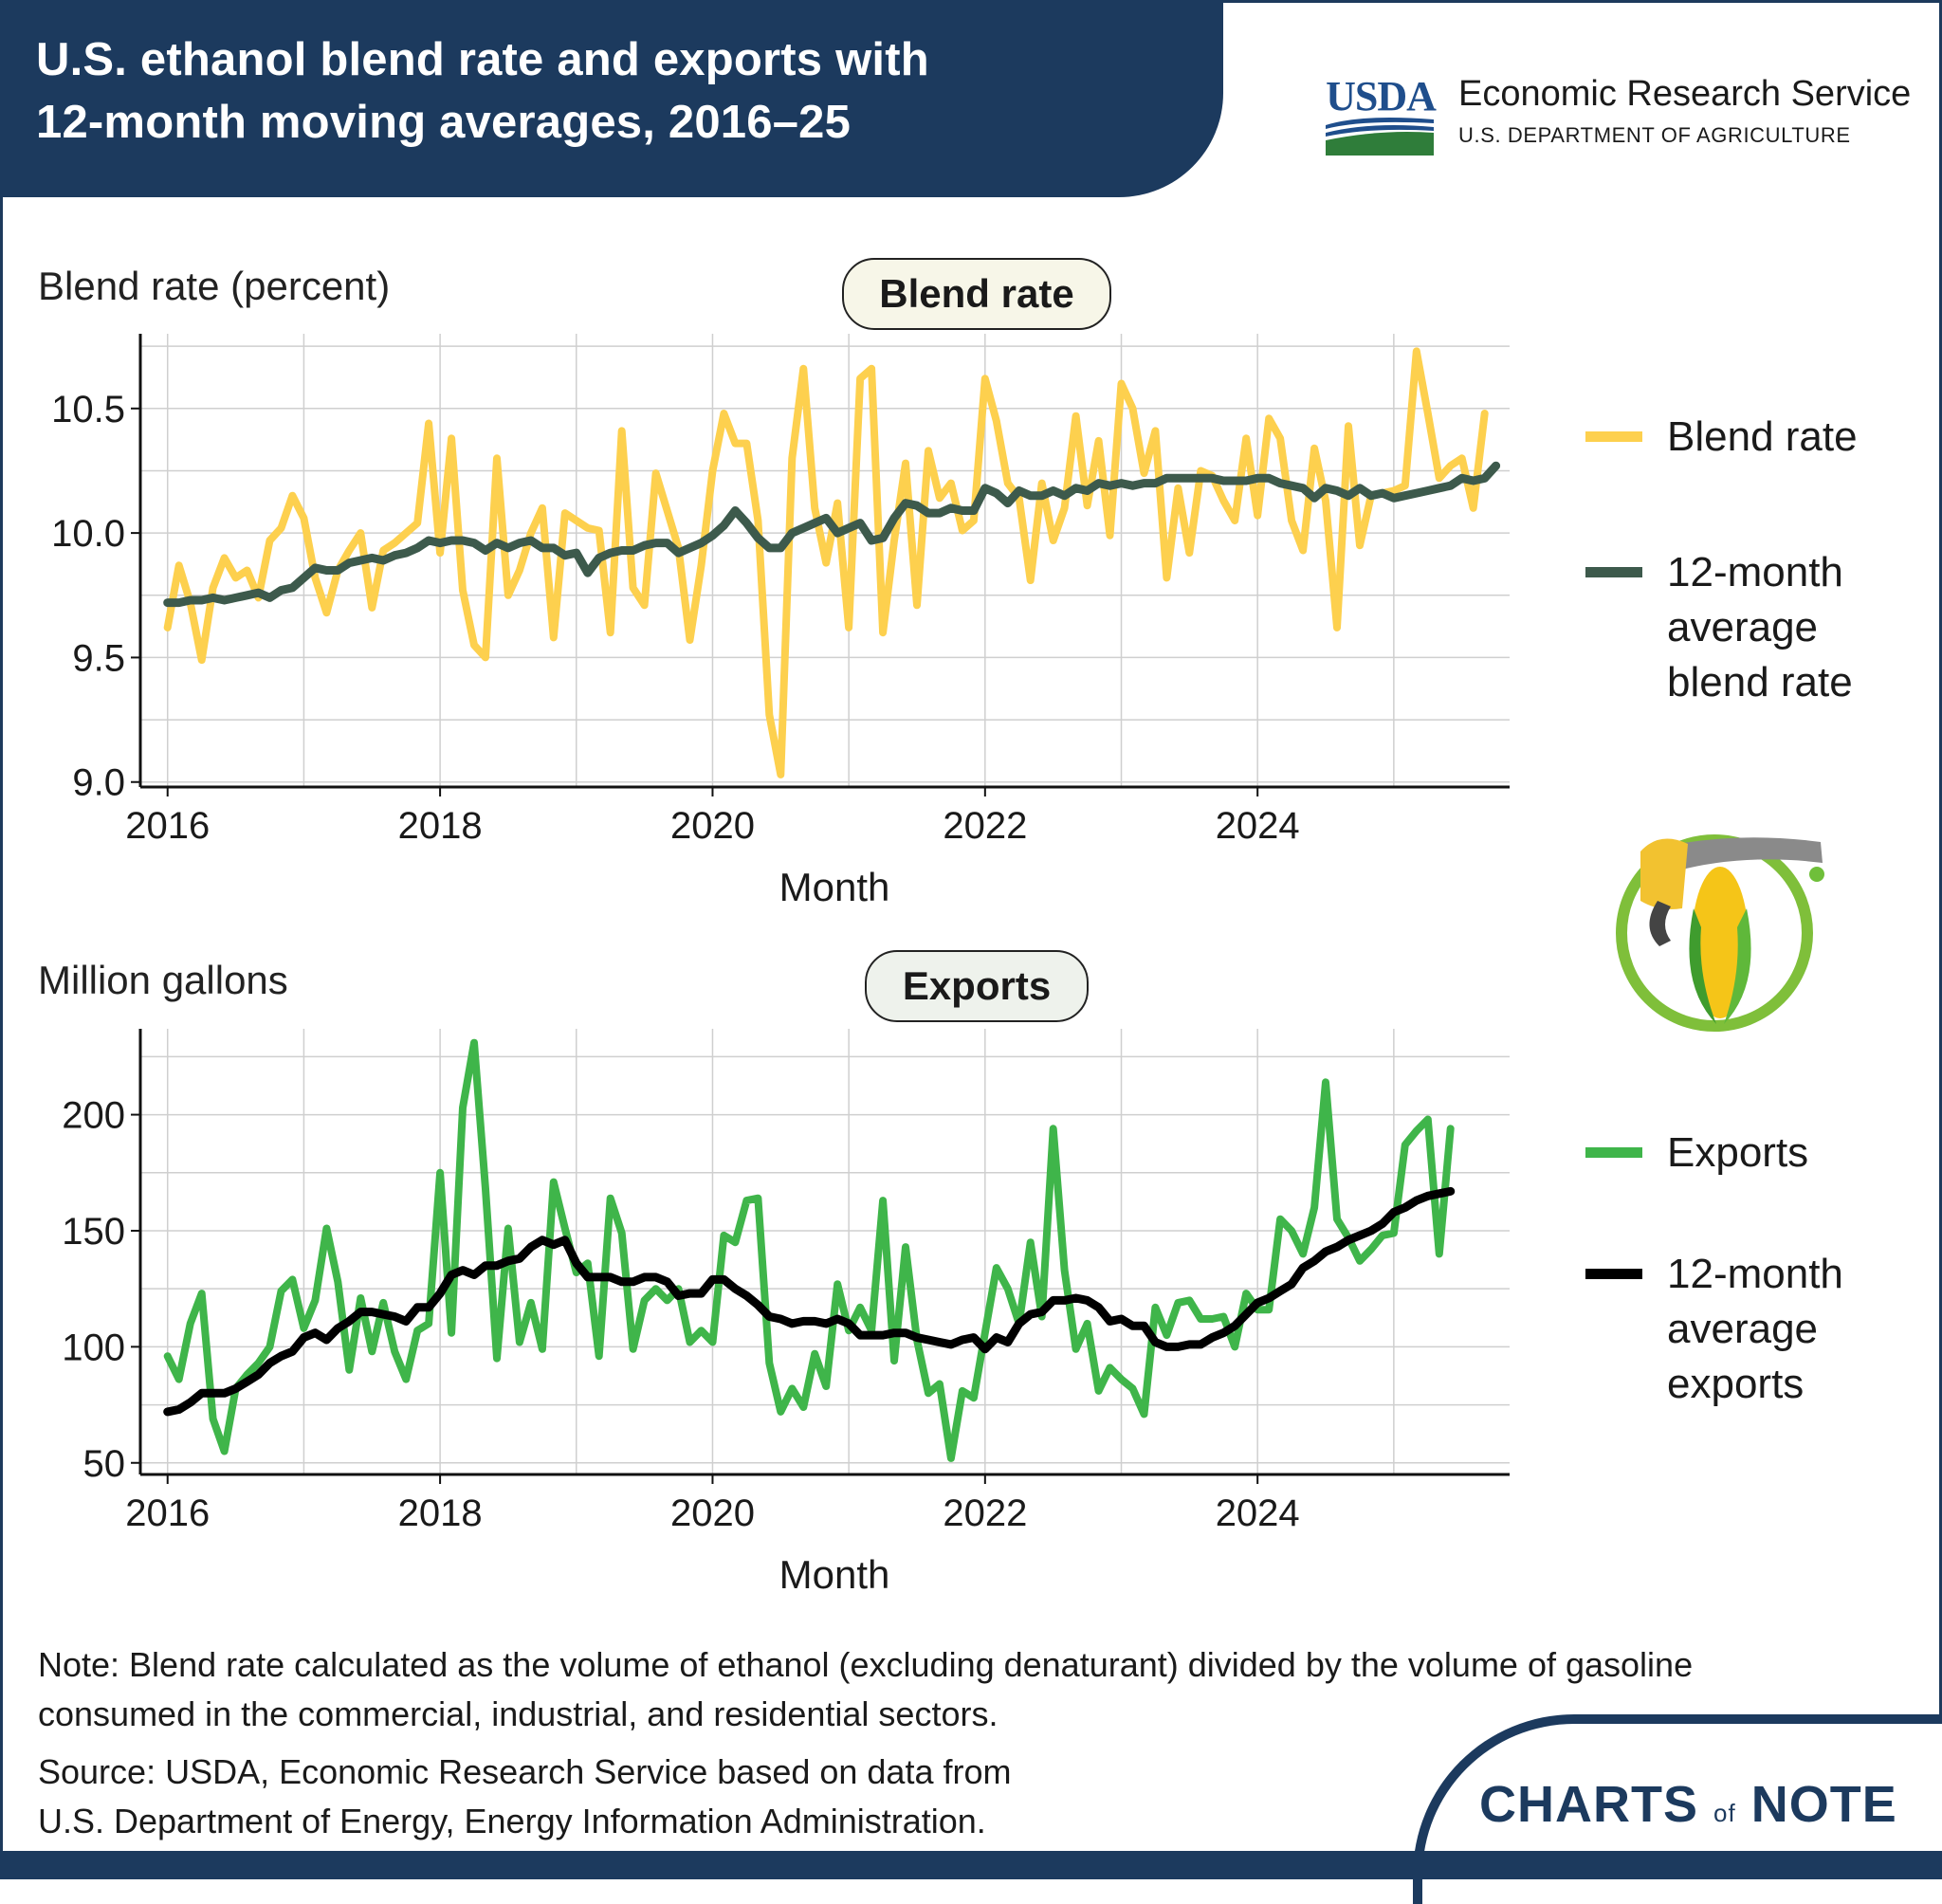 Image resolution: width=1942 pixels, height=1904 pixels. I want to click on legend-exports-avg-line-3: exports, so click(1736, 1384).